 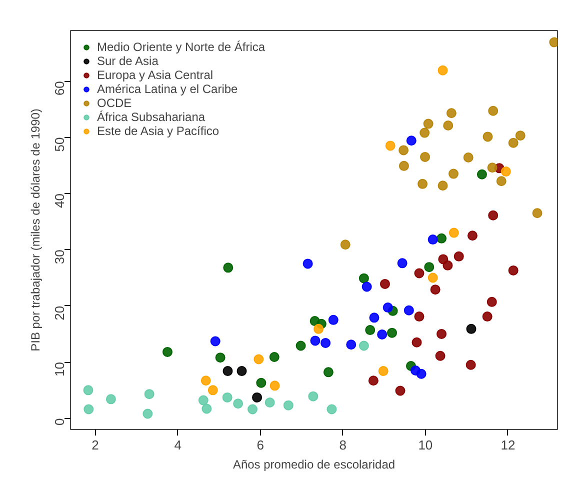 What do you see at coordinates (178, 445) in the screenshot?
I see `x-tick-label: 4` at bounding box center [178, 445].